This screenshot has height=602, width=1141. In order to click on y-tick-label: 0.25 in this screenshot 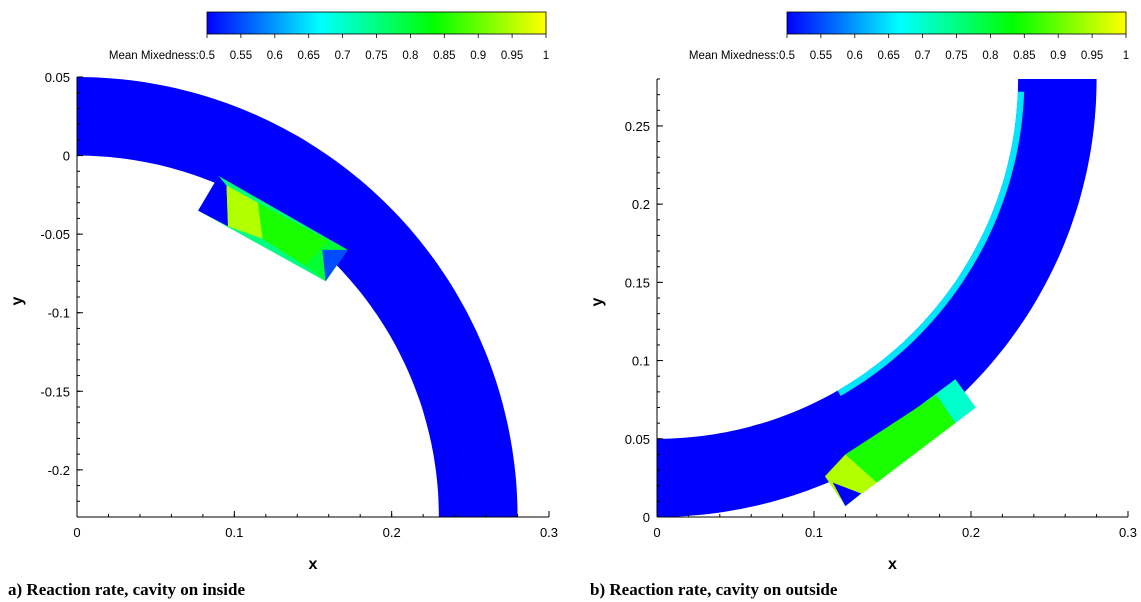, I will do `click(637, 126)`.